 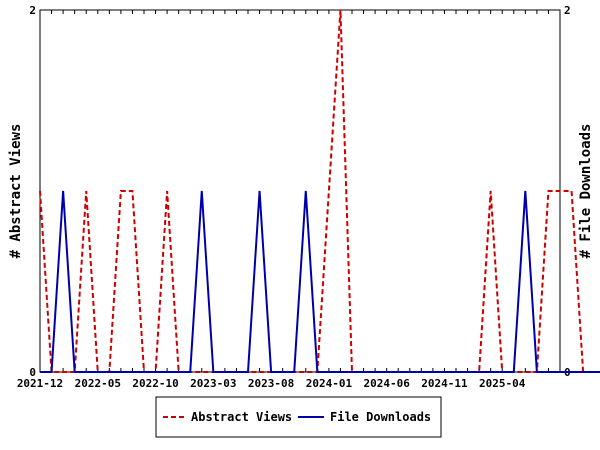 I want to click on y-axis-label-right: # File Downloads, so click(x=586, y=191).